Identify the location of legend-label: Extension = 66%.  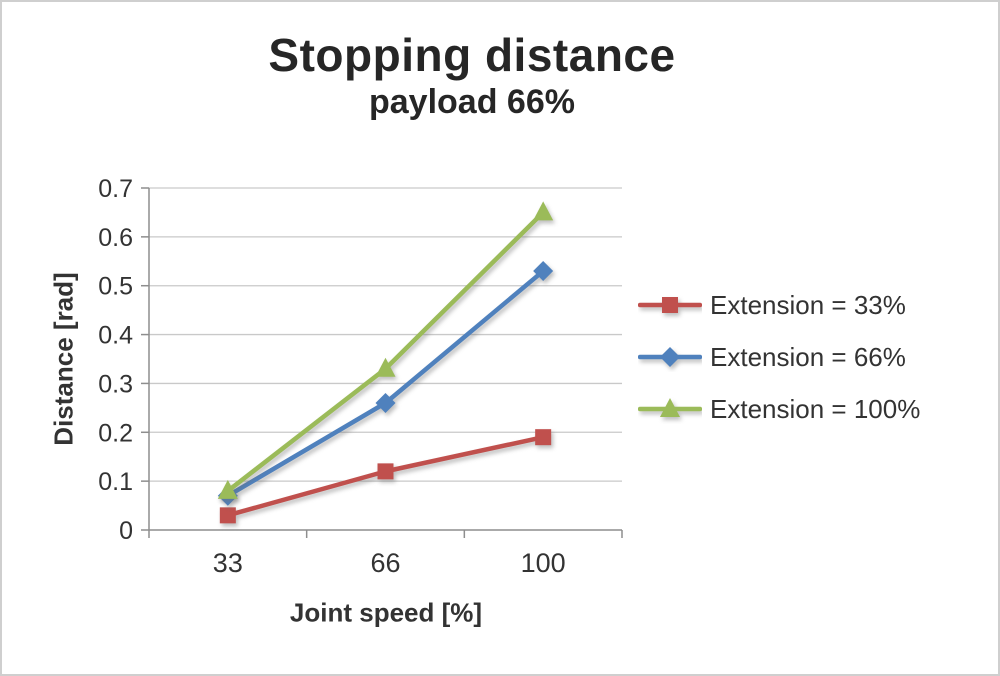
(808, 356).